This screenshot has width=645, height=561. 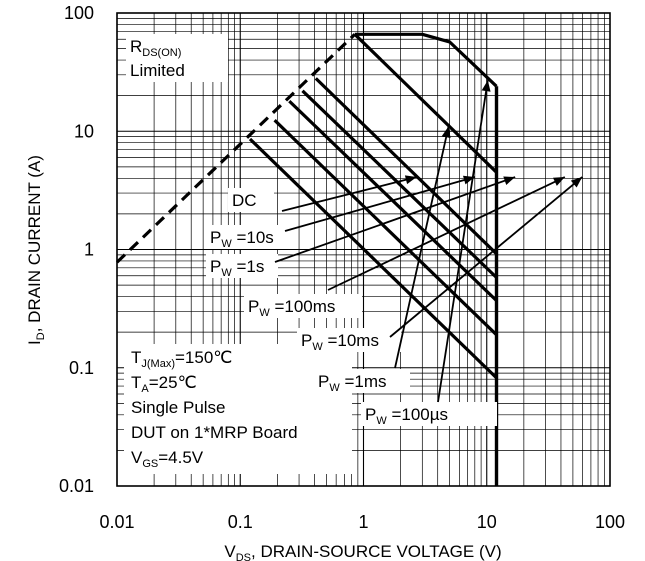 I want to click on rds-label: RDS(ON), so click(x=155, y=48).